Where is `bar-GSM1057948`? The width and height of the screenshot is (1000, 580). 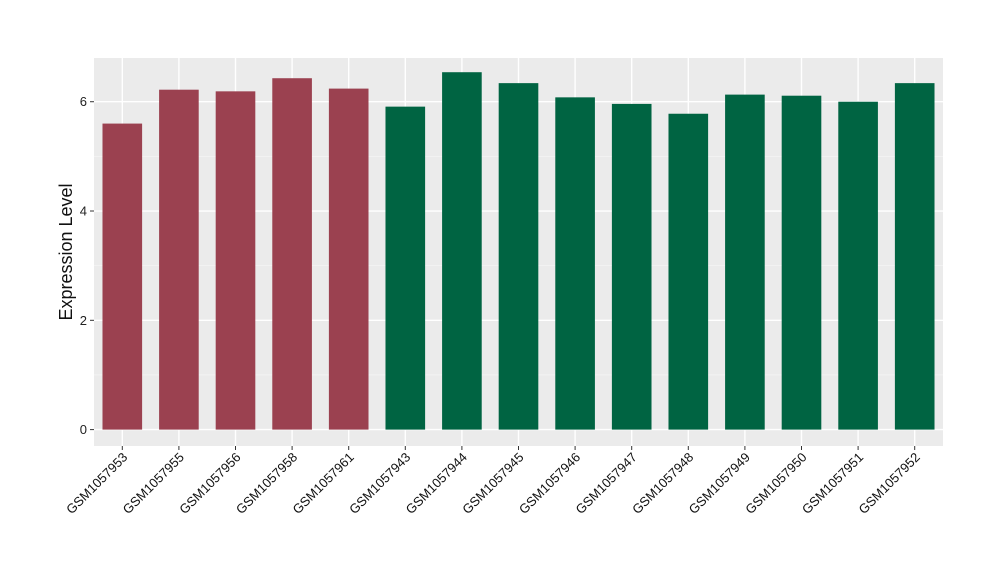
bar-GSM1057948 is located at coordinates (688, 271).